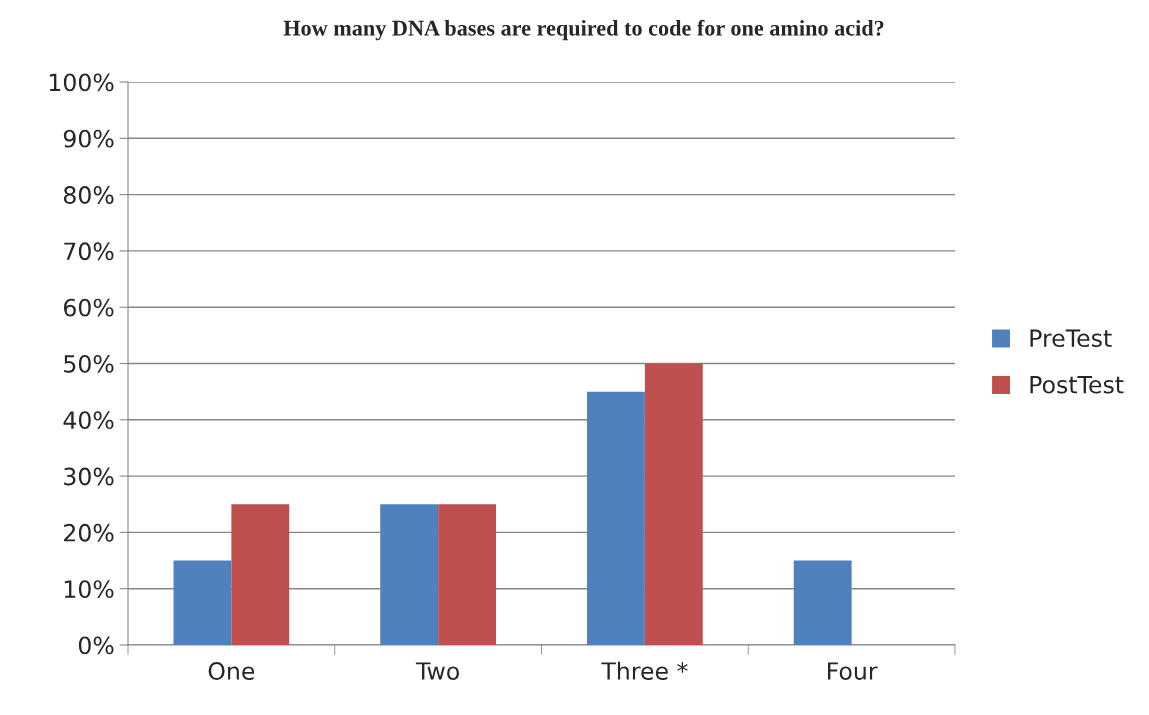 This screenshot has height=715, width=1149. Describe the element at coordinates (1071, 338) in the screenshot. I see `legend-label: PreTest` at that location.